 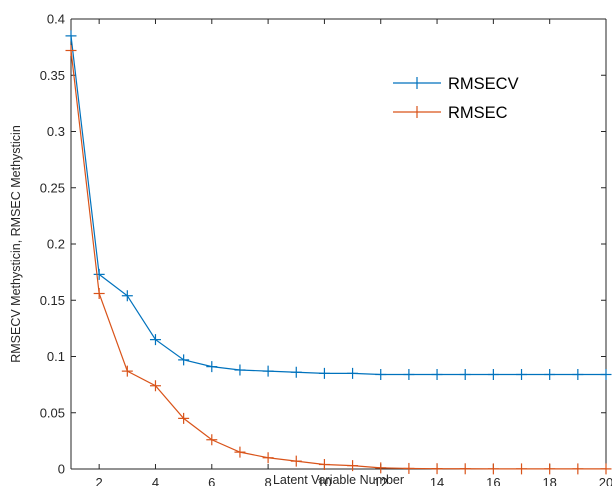 I want to click on y-tick-label: 0, so click(x=61, y=469).